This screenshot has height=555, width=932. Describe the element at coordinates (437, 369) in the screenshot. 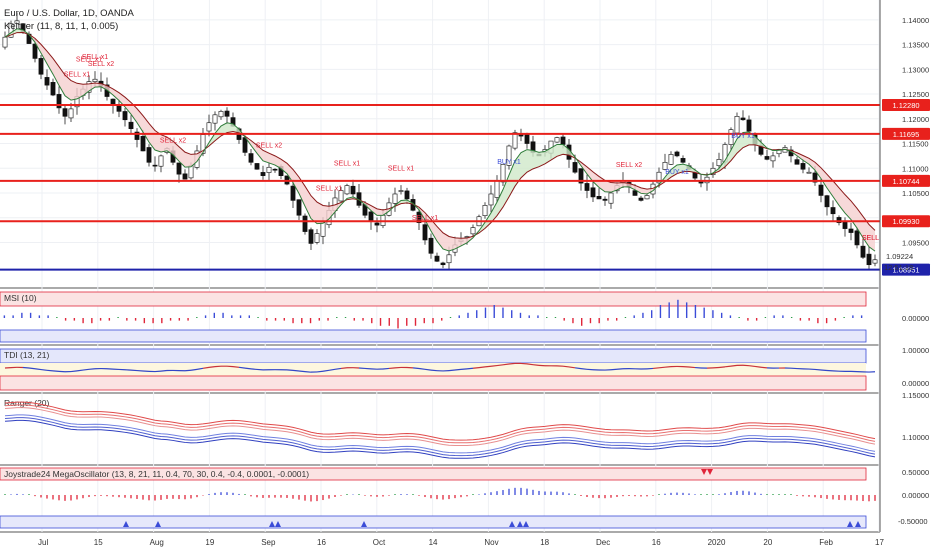

I see `tdi-pane: TDI (13, 21)` at that location.